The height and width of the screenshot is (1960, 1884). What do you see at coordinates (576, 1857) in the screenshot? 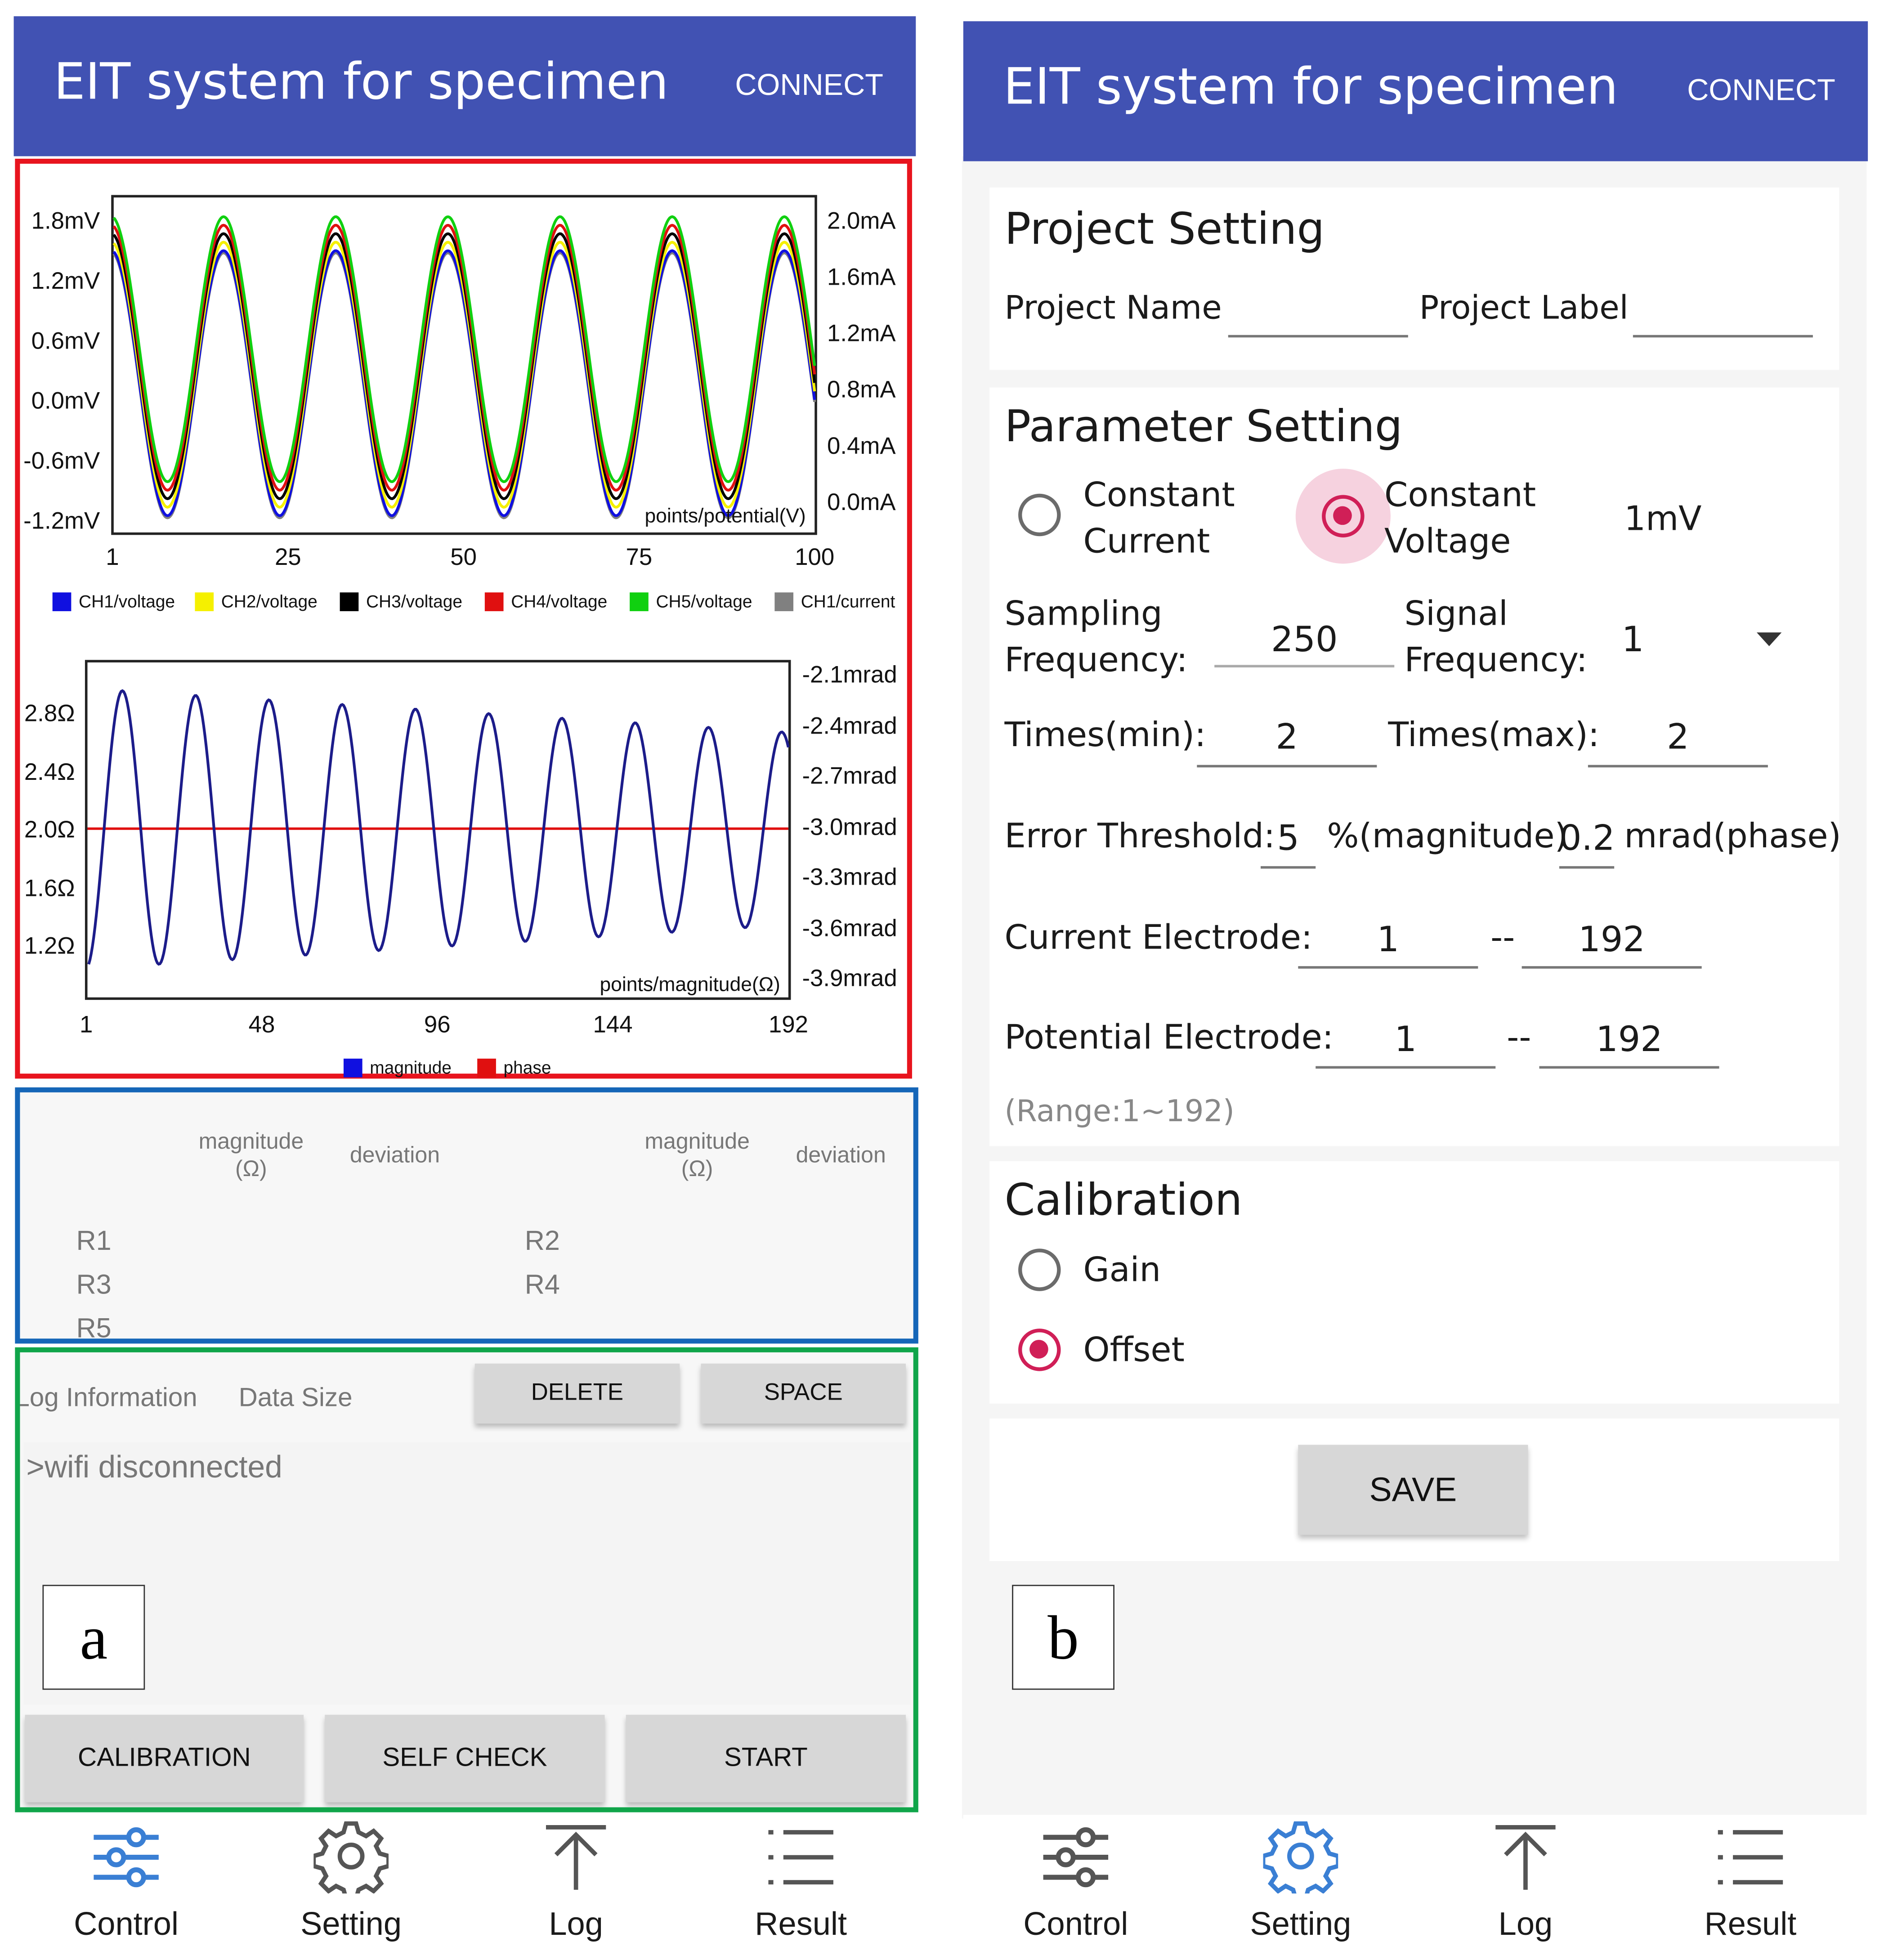
I see `upload-arrow-icon` at bounding box center [576, 1857].